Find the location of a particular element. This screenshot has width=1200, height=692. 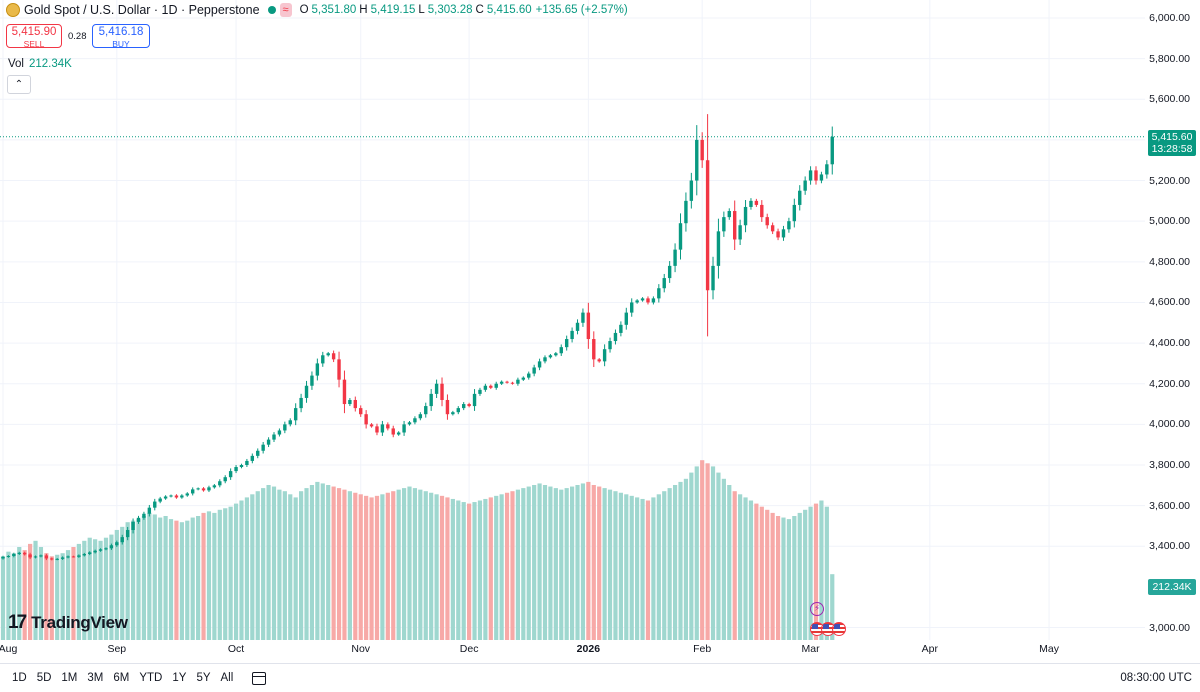

collapse-legend-button: ⌃ is located at coordinates (19, 84).